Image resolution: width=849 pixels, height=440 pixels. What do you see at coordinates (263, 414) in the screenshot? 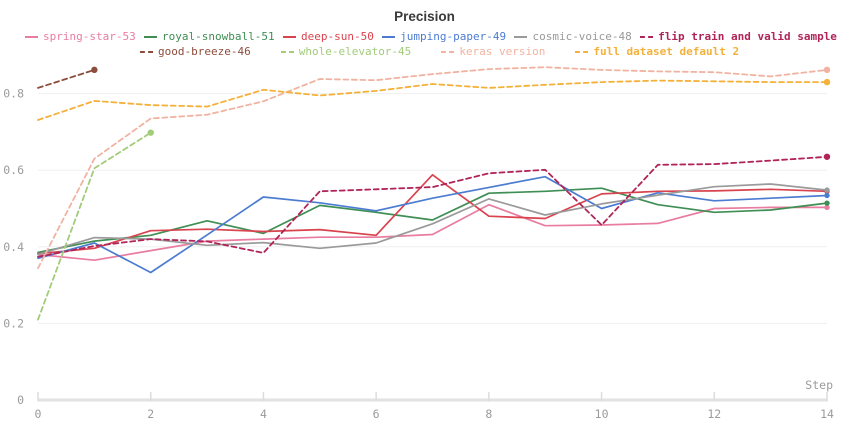
I see `x-tick-label-4: 4` at bounding box center [263, 414].